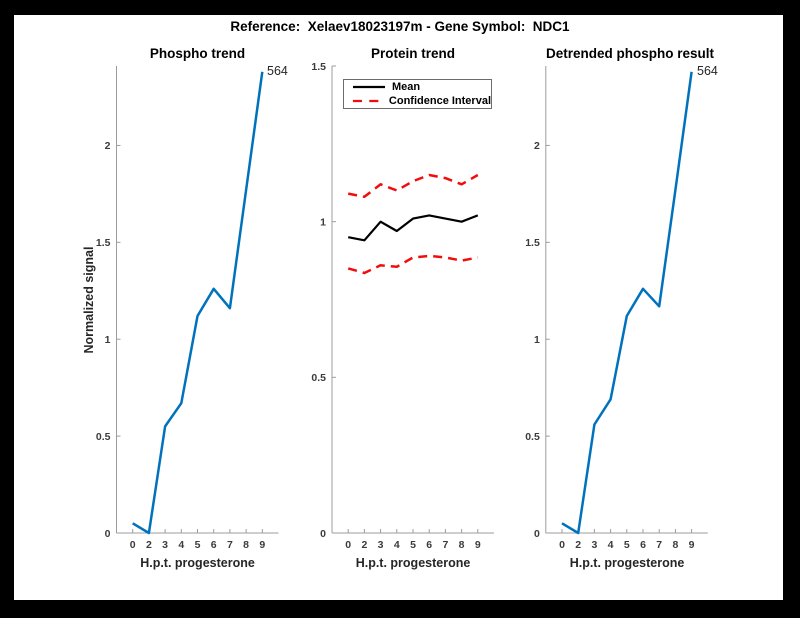 Image resolution: width=800 pixels, height=618 pixels. What do you see at coordinates (277, 71) in the screenshot?
I see `subplot1-endpoint-annotation: 564` at bounding box center [277, 71].